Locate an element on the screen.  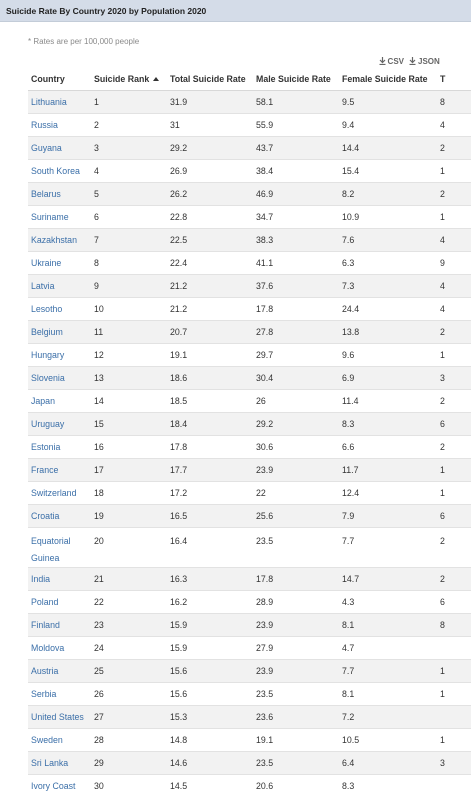
cell-suicide-rank: 10 is located at coordinates (129, 309).